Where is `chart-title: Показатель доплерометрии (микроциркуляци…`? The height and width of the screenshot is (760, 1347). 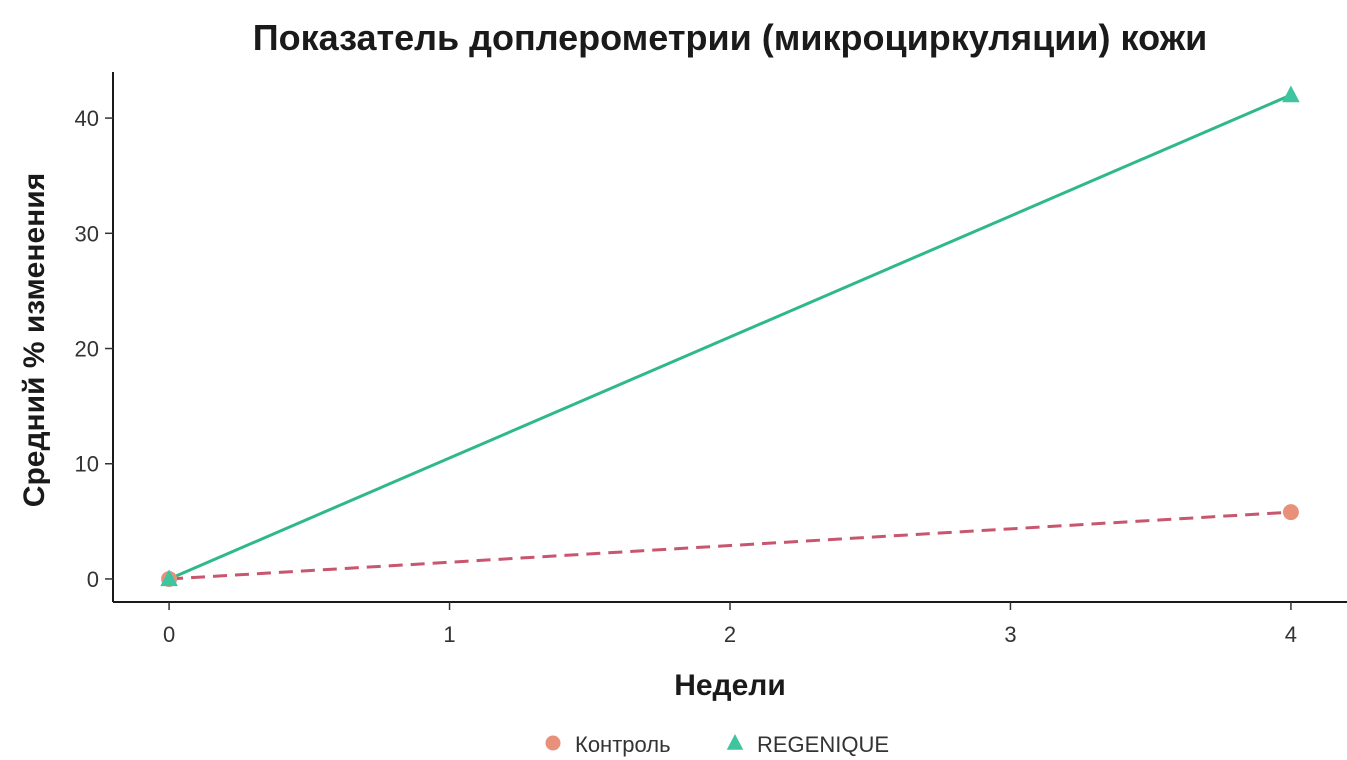
chart-title: Показатель доплерометрии (микроциркуляци… is located at coordinates (730, 37).